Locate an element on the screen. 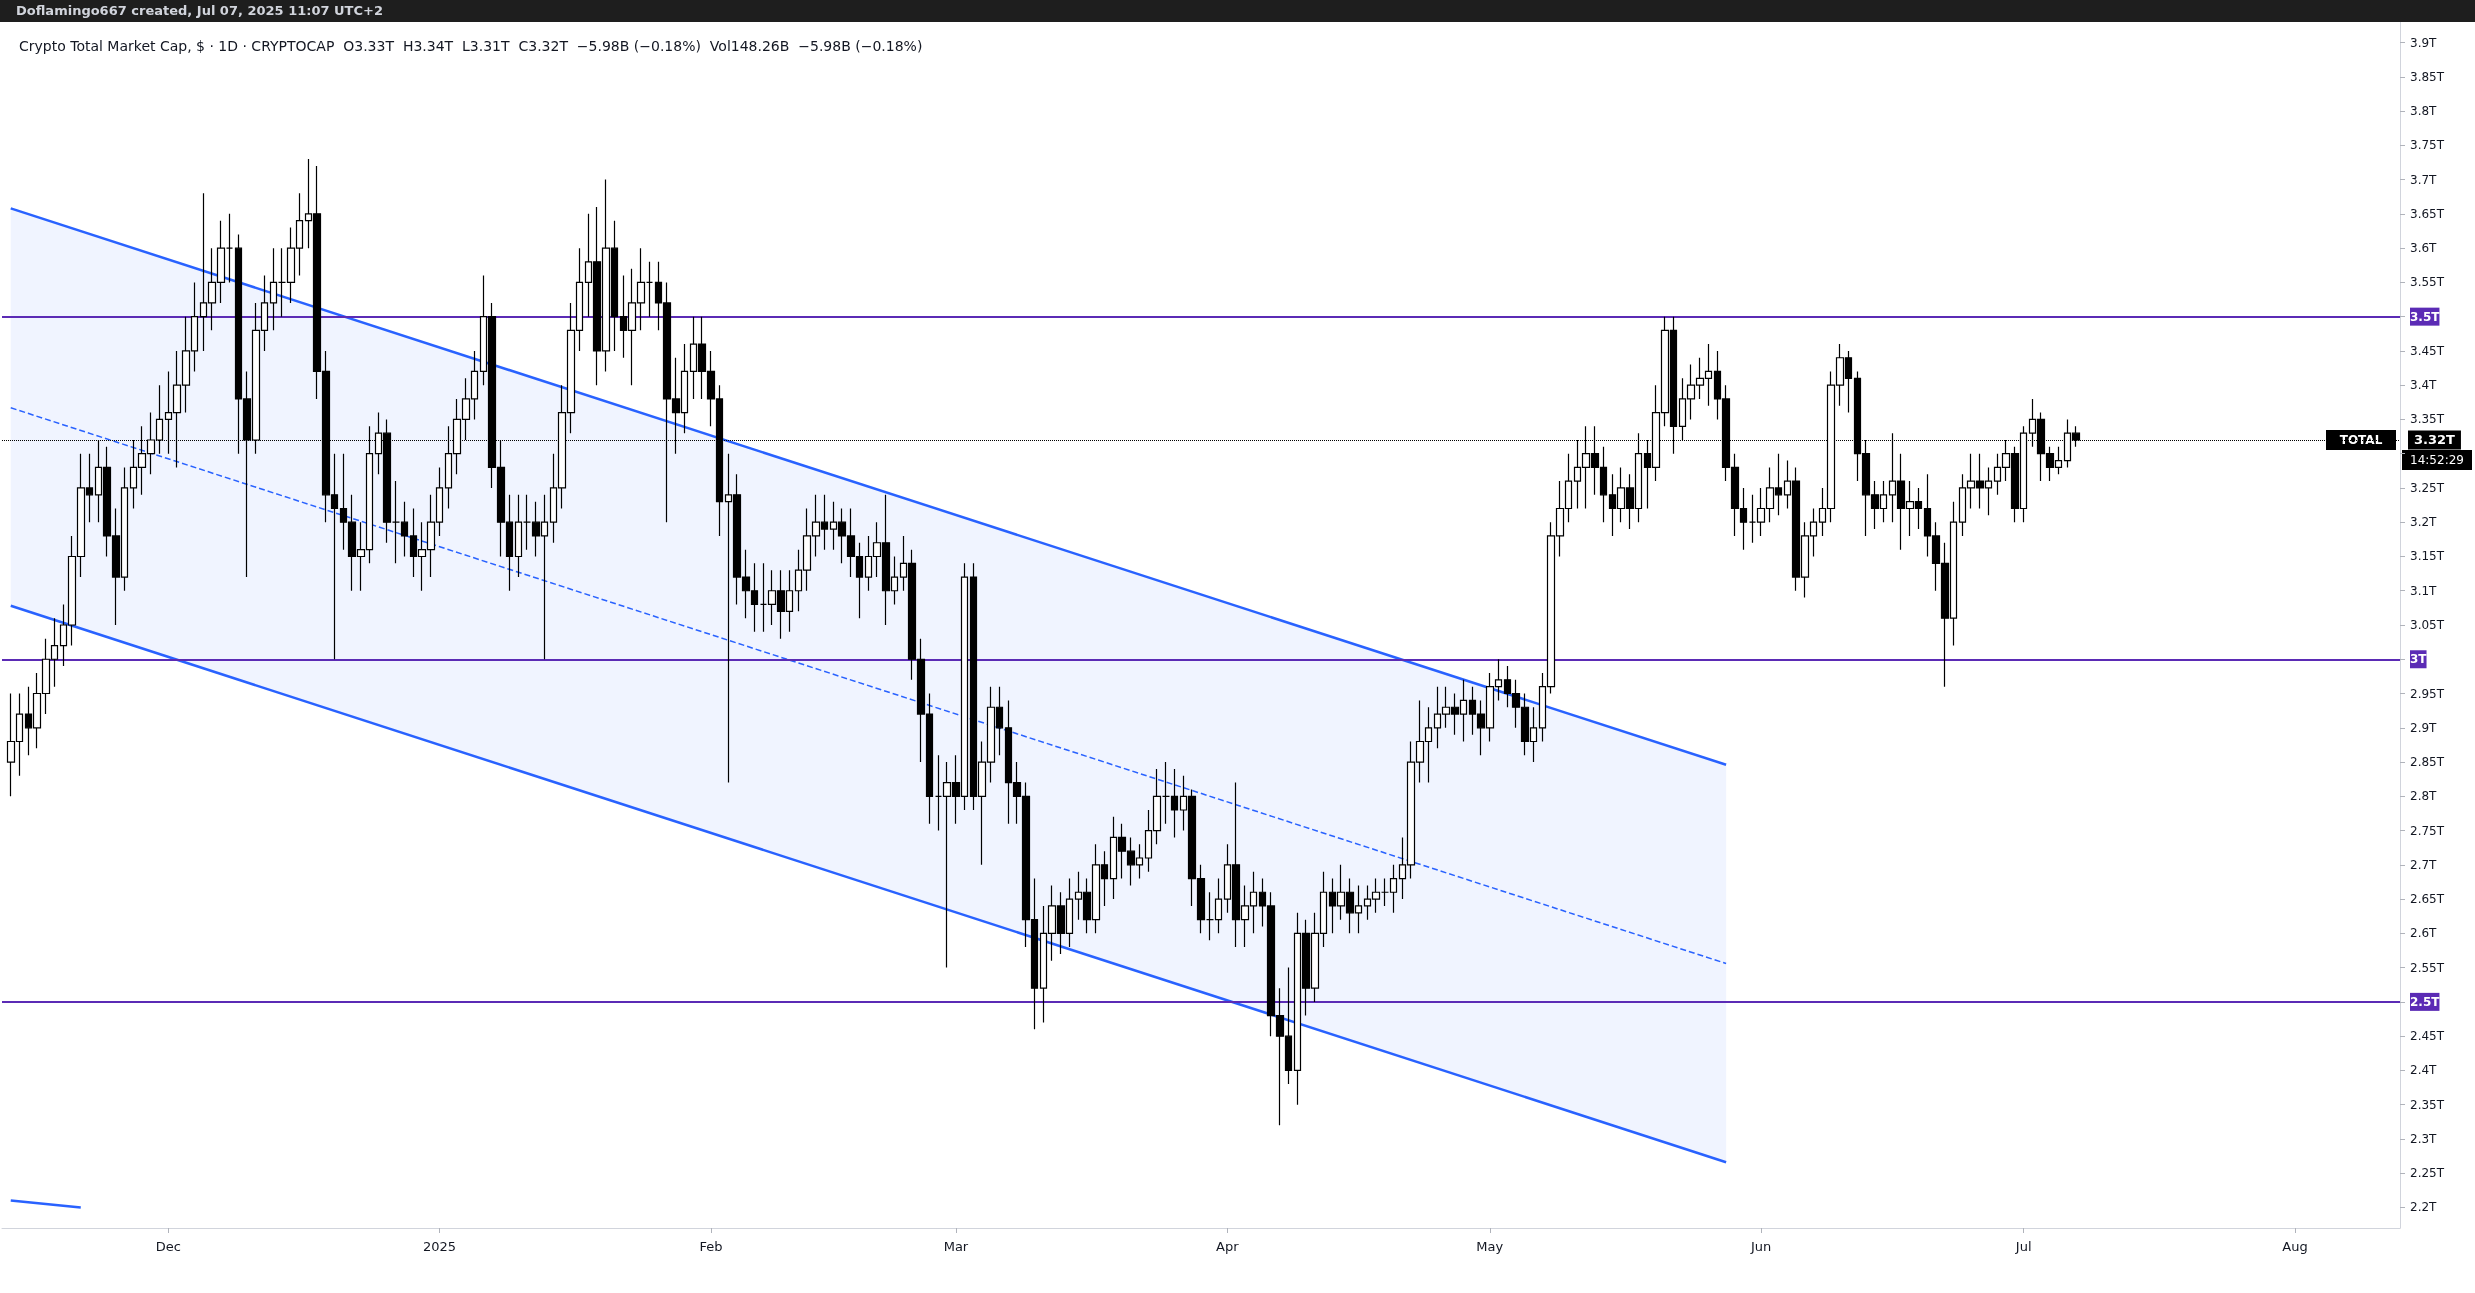 The image size is (2475, 1293). y-tick-label: 2.3T is located at coordinates (2424, 1138).